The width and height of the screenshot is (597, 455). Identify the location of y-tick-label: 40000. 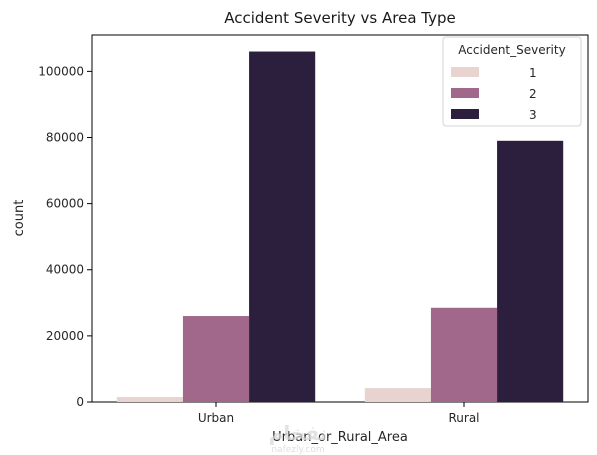
(65, 270).